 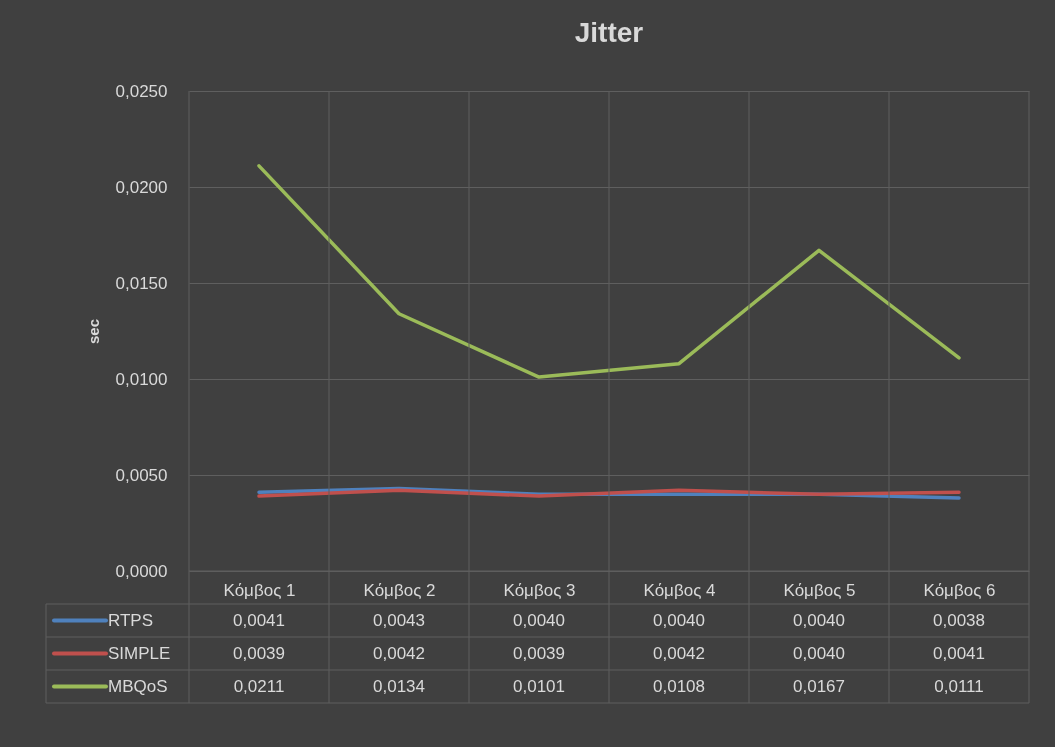 What do you see at coordinates (679, 686) in the screenshot?
I see `data-label: 0,0108` at bounding box center [679, 686].